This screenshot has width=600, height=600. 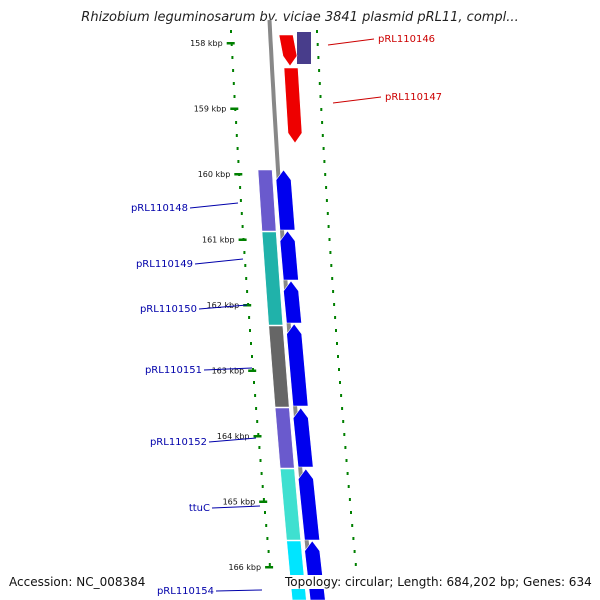 What do you see at coordinates (244, 567) in the screenshot?
I see `tick-label: 166 kbp` at bounding box center [244, 567].